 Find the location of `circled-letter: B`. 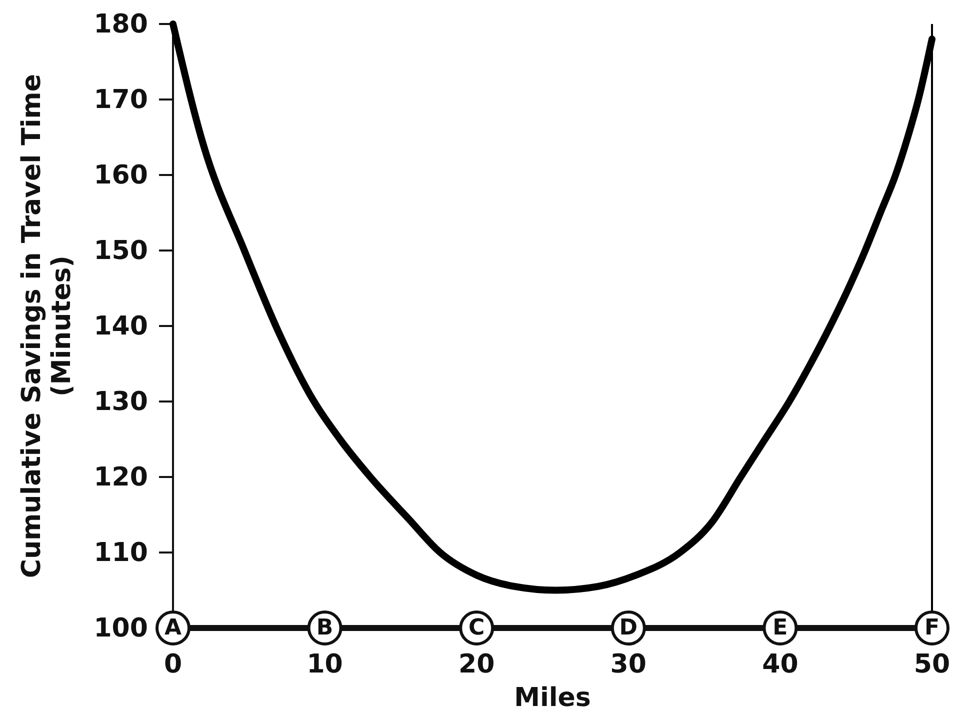

circled-letter: B is located at coordinates (324, 628).